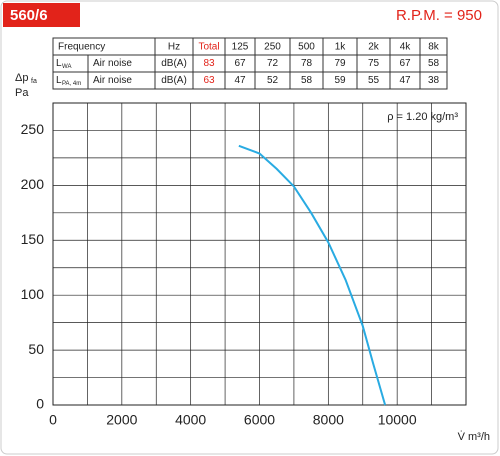 The image size is (500, 456). Describe the element at coordinates (259, 420) in the screenshot. I see `x-tick-label: 6000` at that location.